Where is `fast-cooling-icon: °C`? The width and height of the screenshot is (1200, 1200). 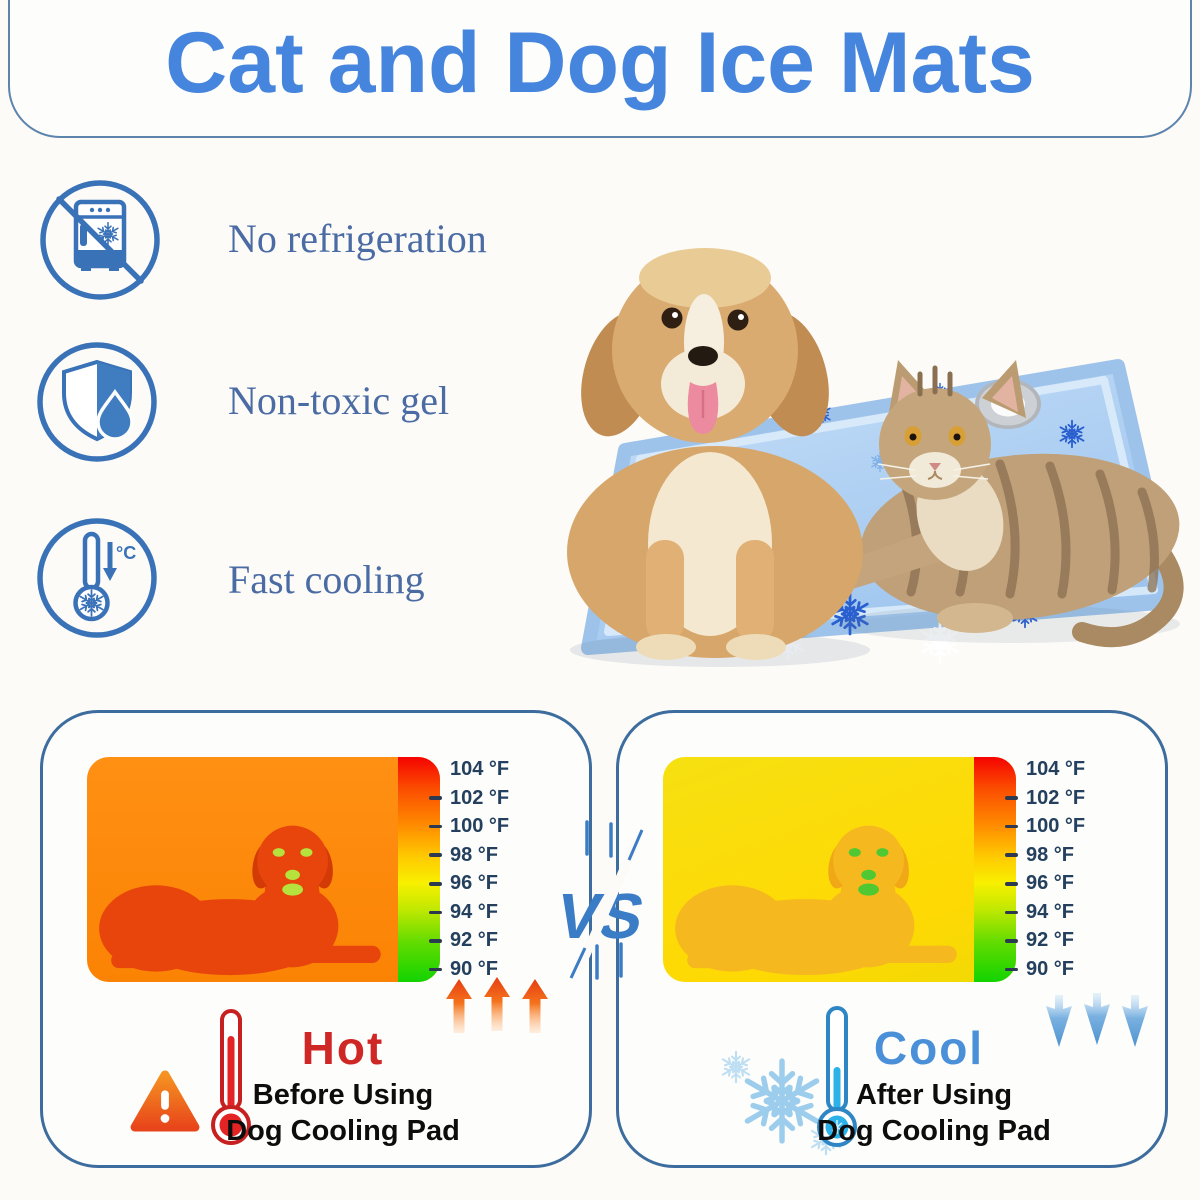 fast-cooling-icon: °C is located at coordinates (97, 578).